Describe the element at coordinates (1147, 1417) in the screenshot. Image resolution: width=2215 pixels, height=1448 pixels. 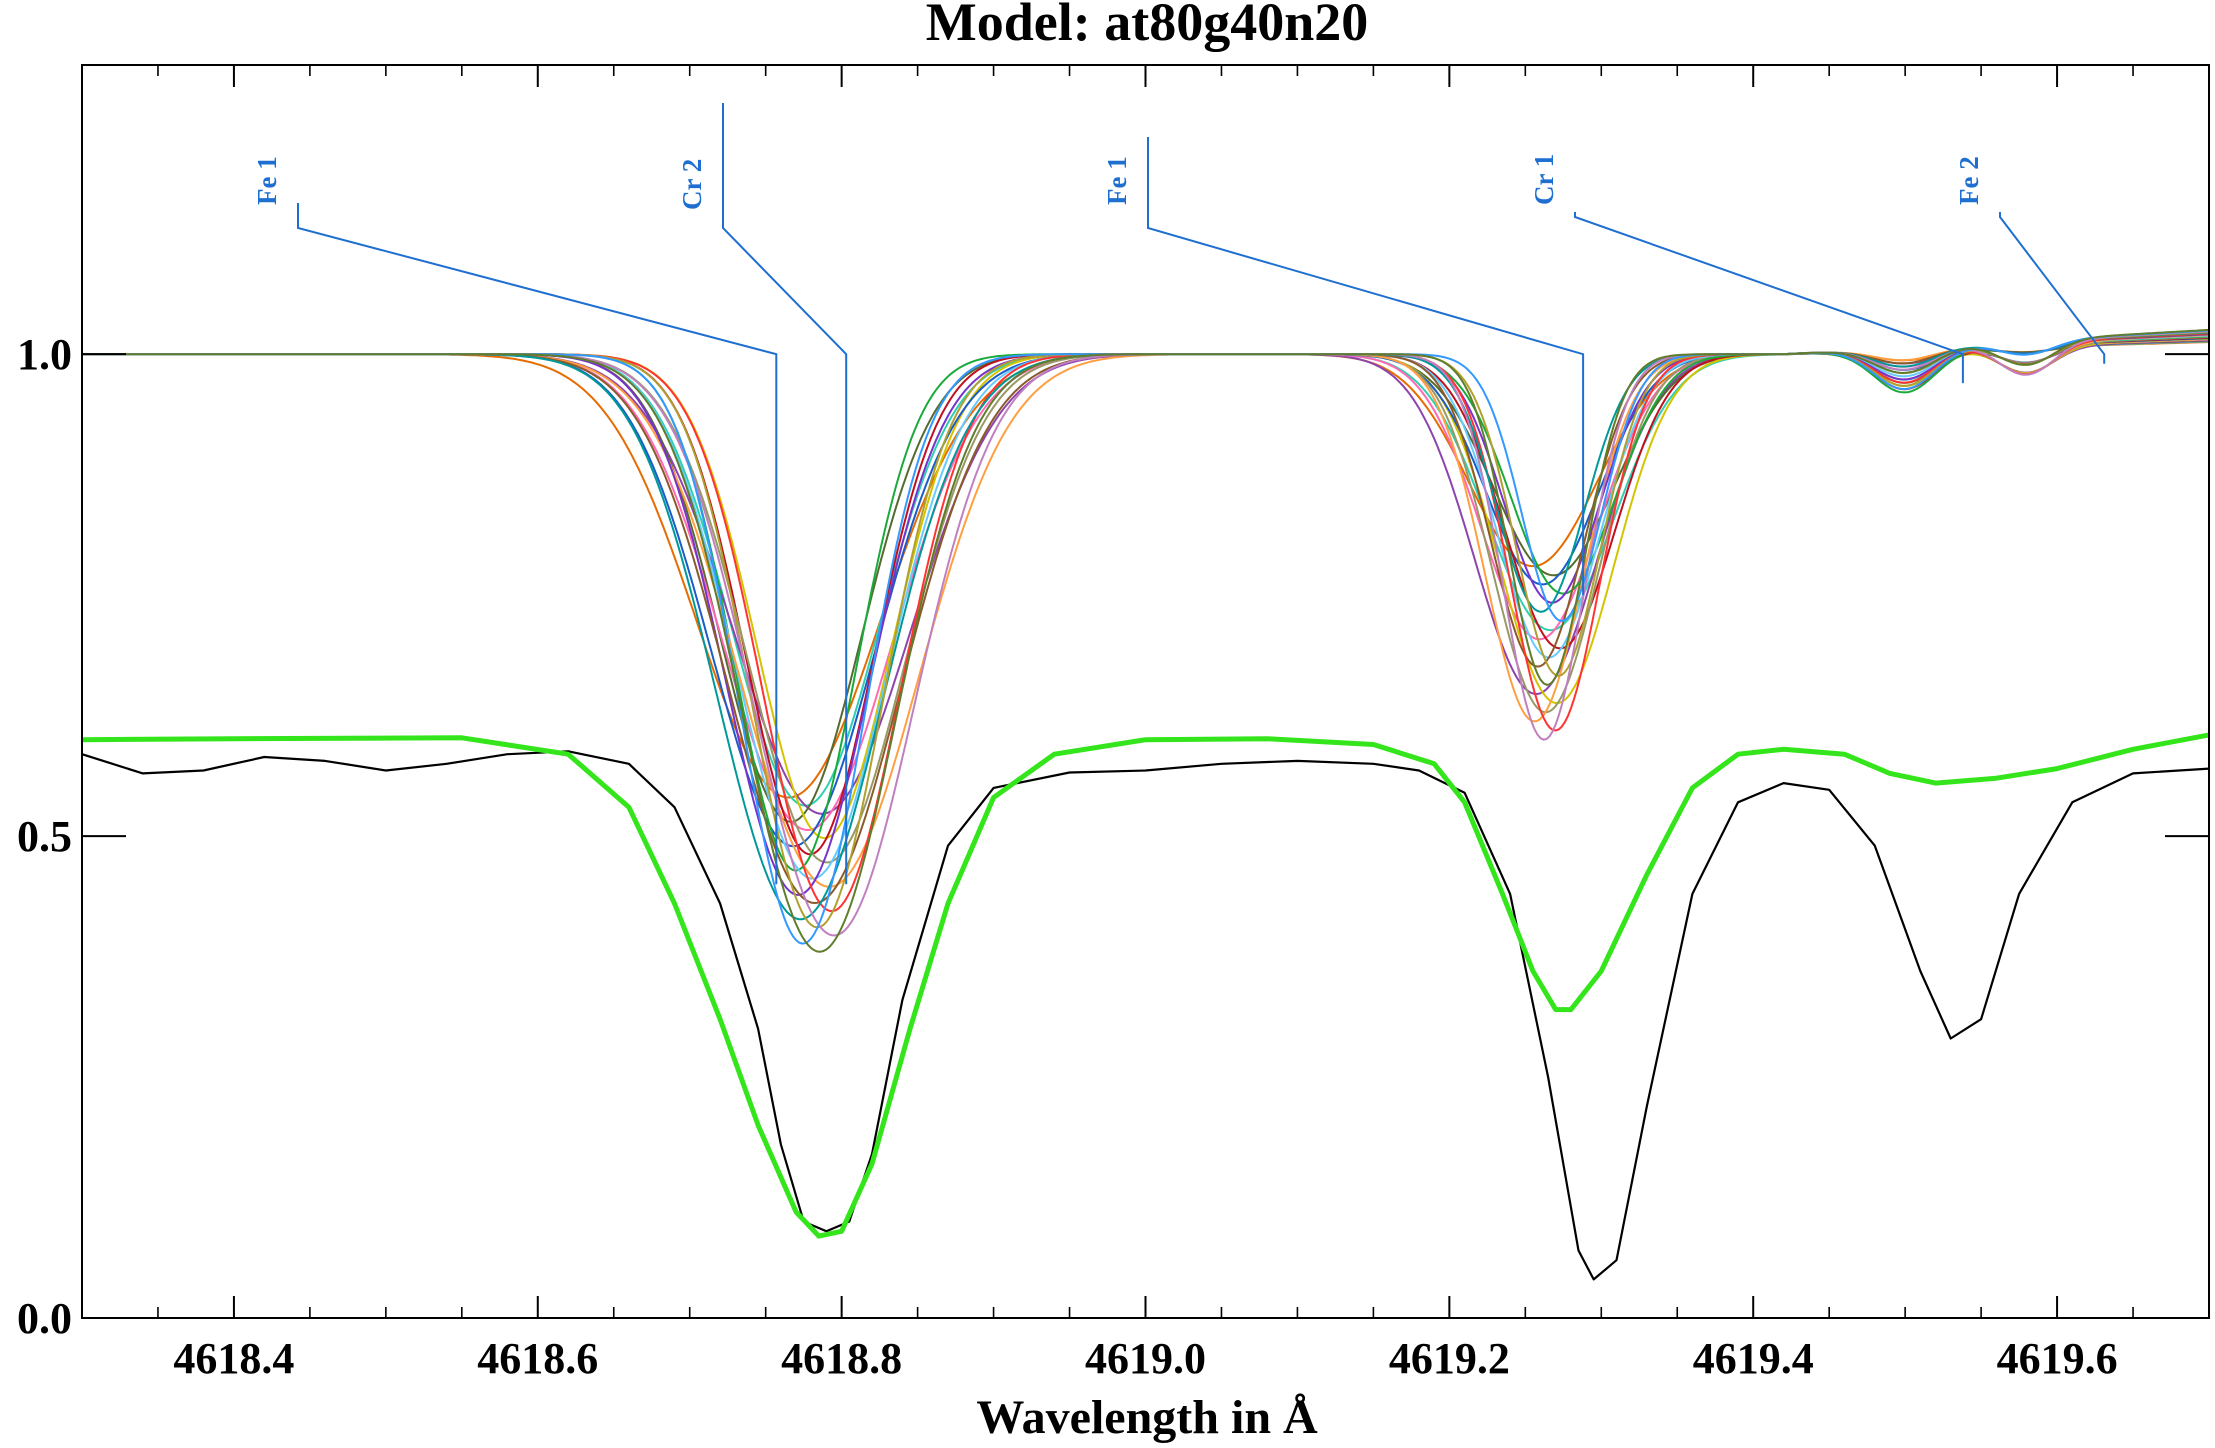
I see `x-axis-label: Wavelength in Å` at that location.